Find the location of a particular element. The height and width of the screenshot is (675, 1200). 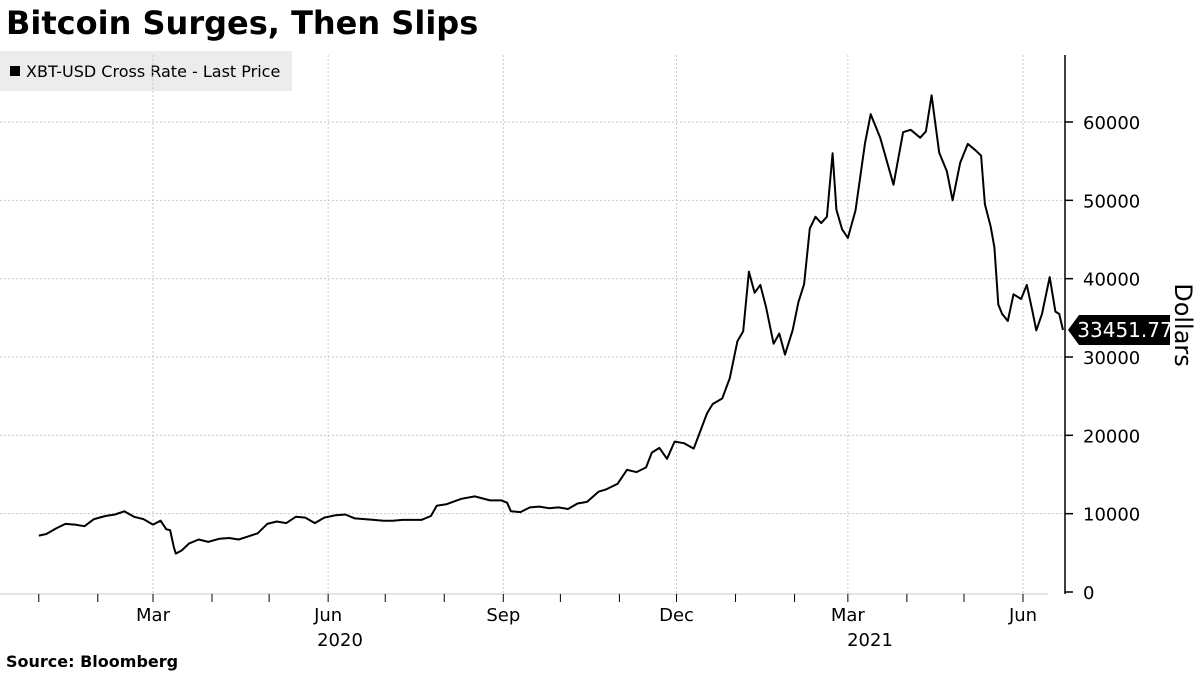

x-tick-label: Dec is located at coordinates (676, 615).